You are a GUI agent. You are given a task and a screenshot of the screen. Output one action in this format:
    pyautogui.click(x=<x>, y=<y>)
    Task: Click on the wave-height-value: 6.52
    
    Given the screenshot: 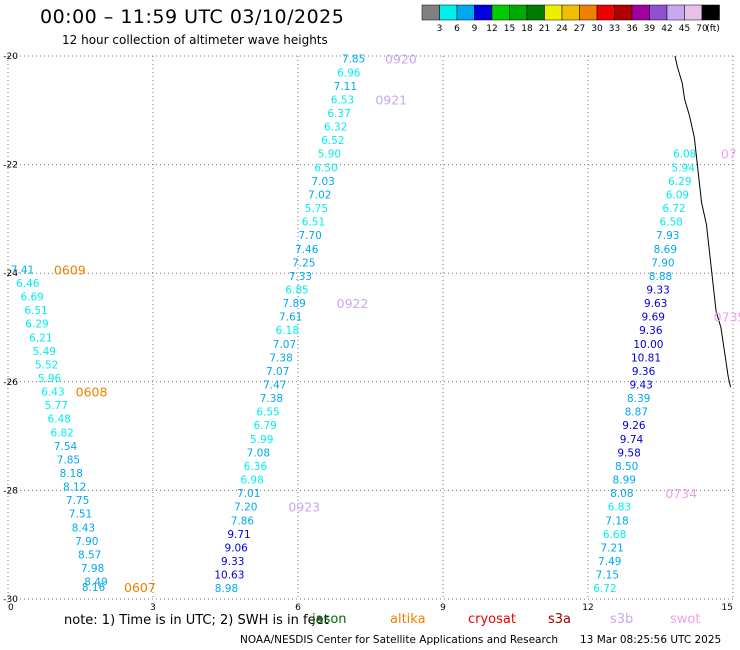 What is the action you would take?
    pyautogui.click(x=332, y=141)
    